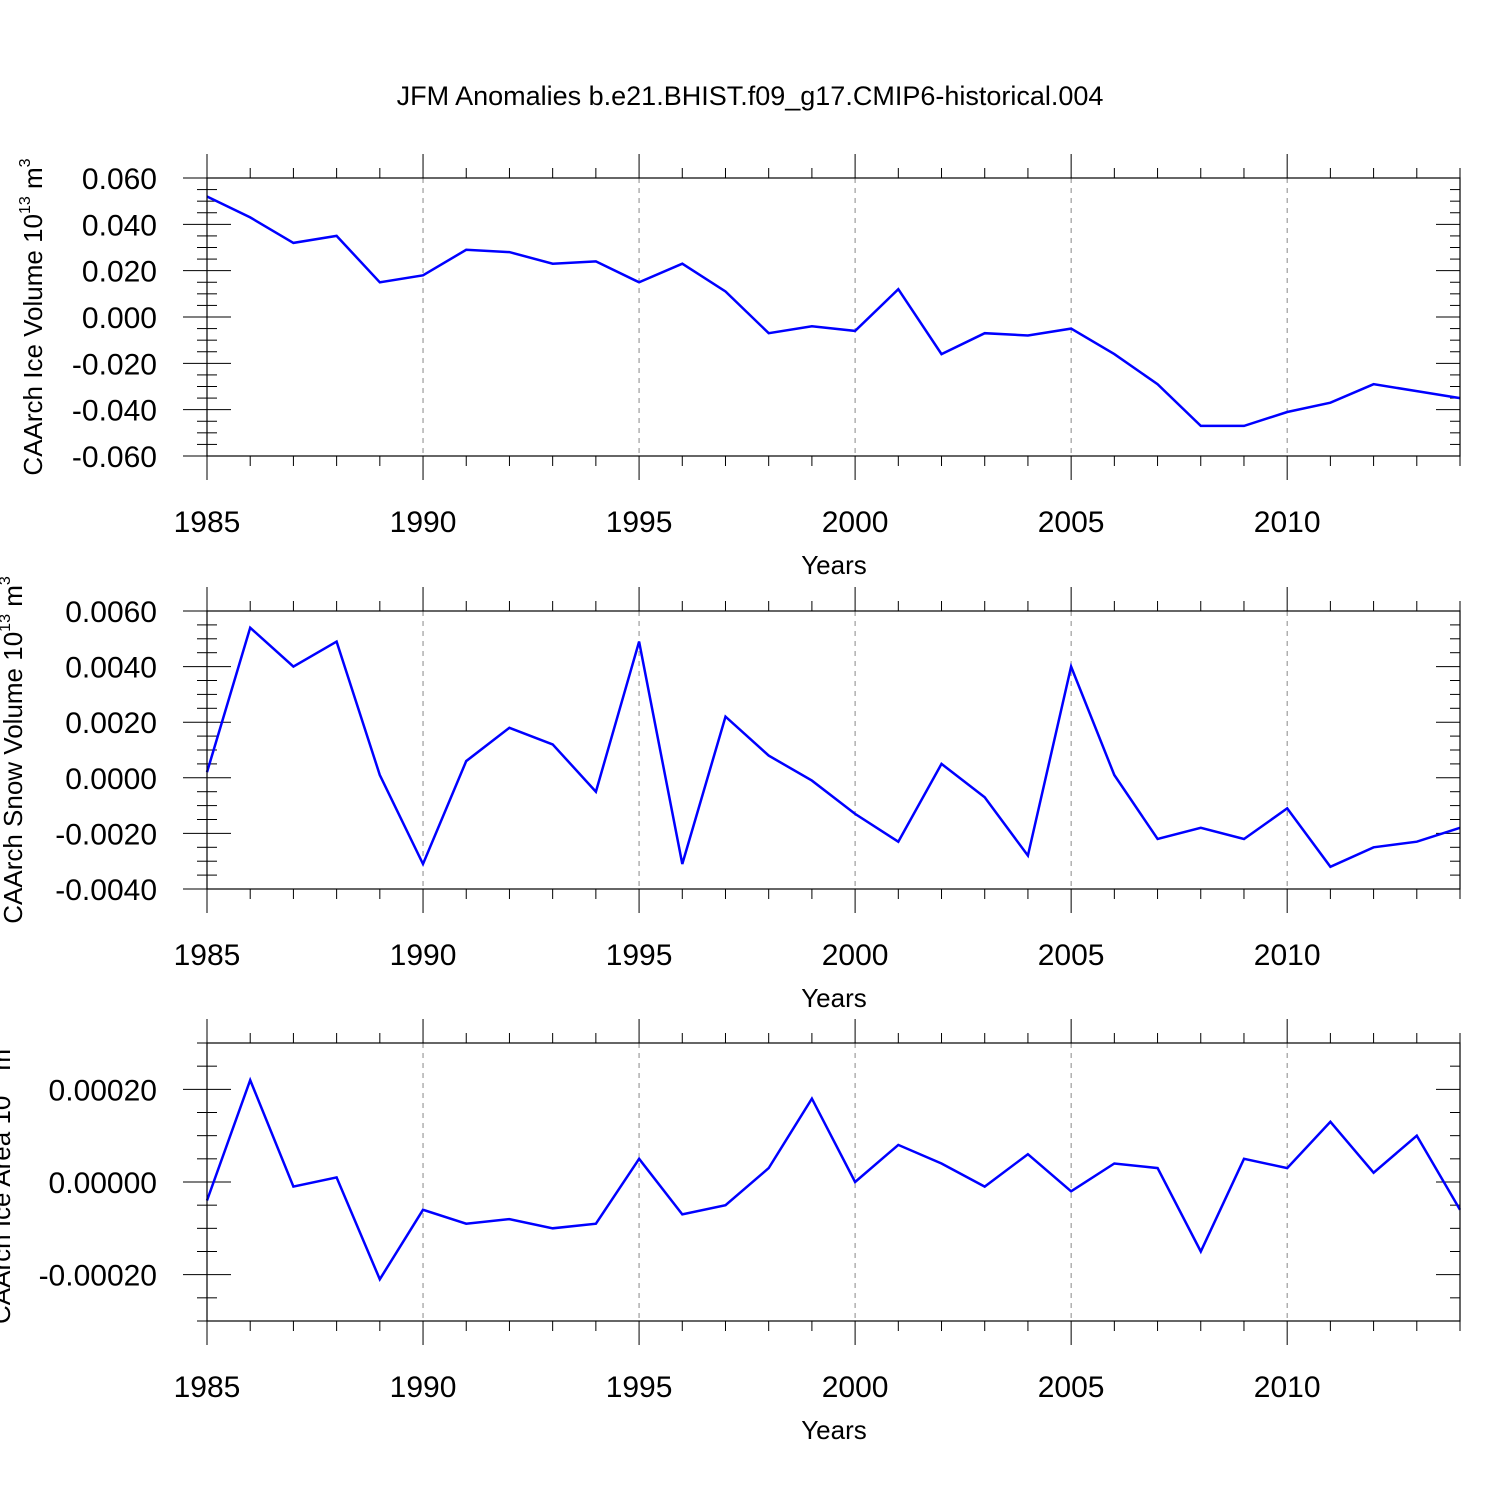  I want to click on series-line, so click(833, 311).